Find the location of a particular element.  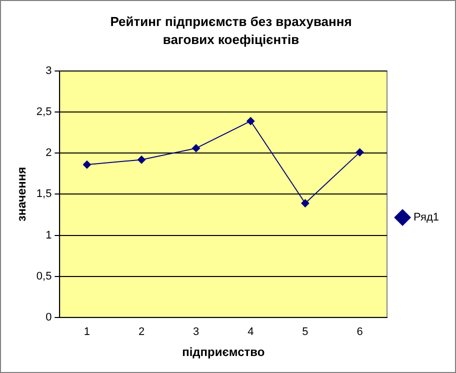

x-tick-label: 1 is located at coordinates (87, 332).